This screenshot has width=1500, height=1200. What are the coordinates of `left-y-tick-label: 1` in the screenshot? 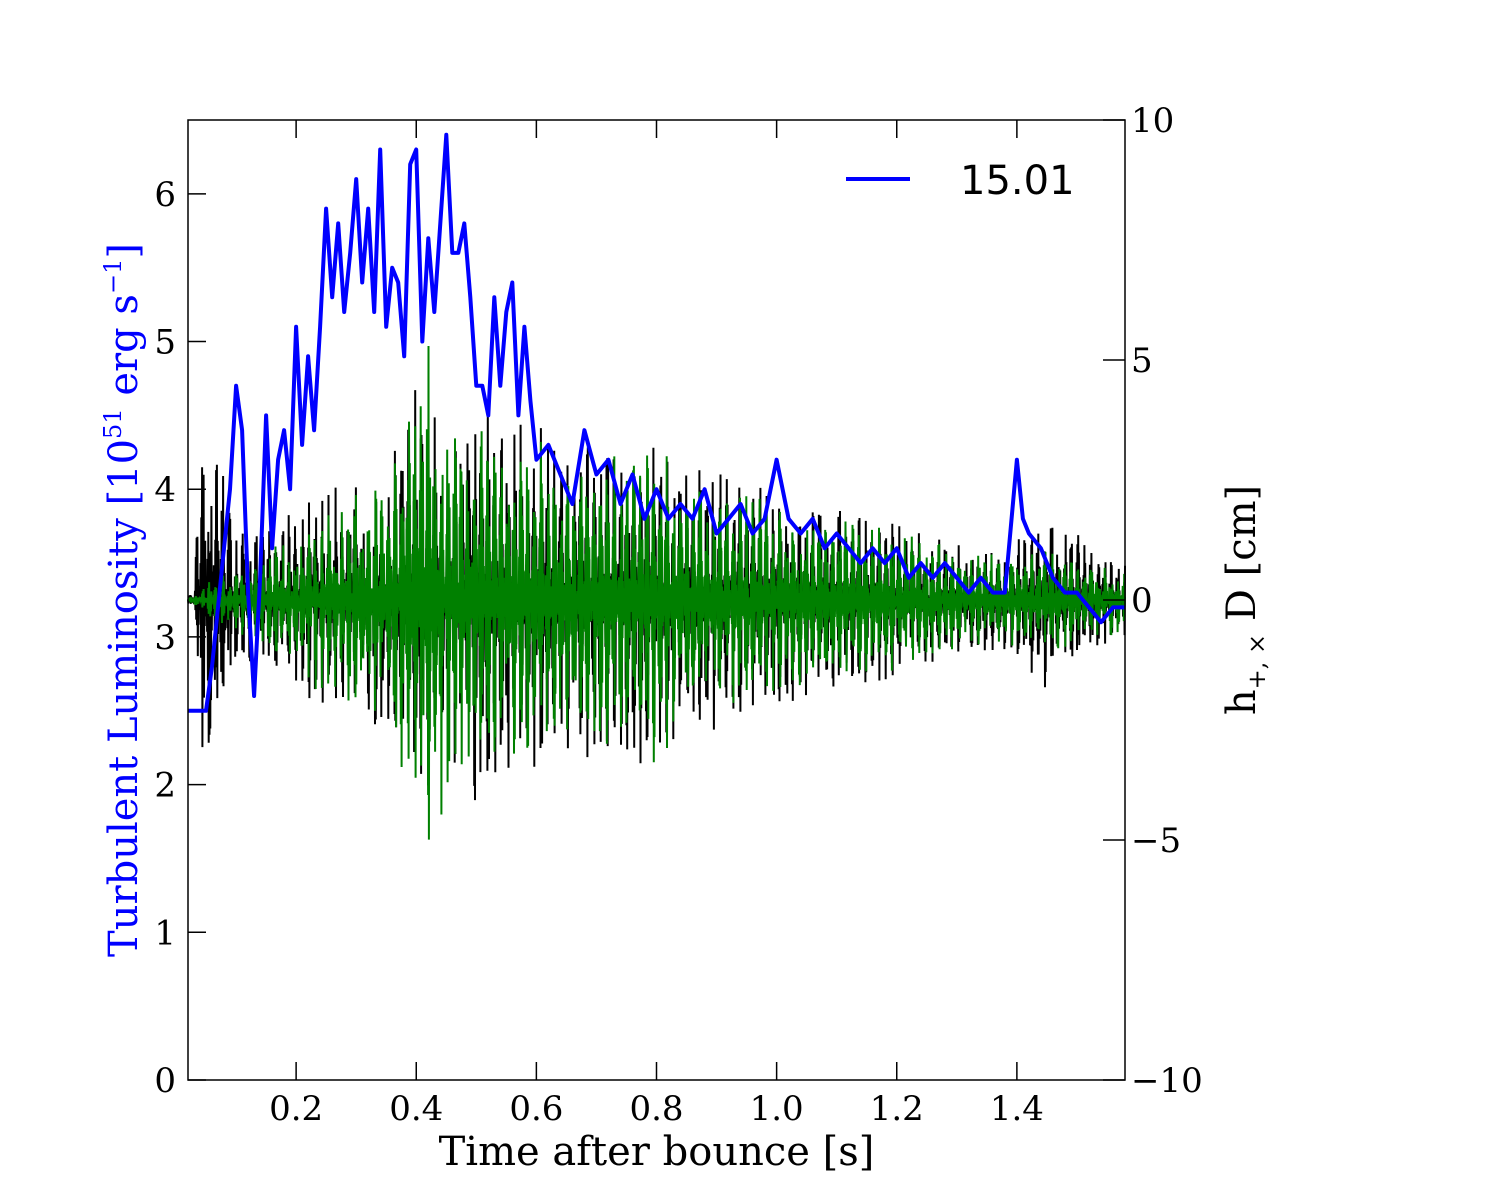 It's located at (165, 933).